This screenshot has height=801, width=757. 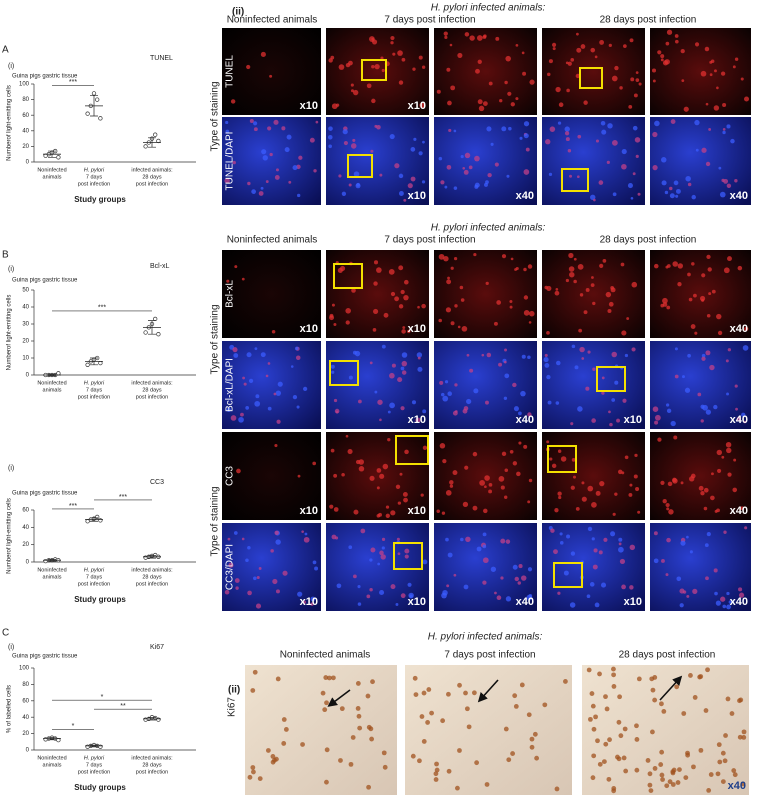 I want to click on magnification: x40, so click(x=739, y=420).